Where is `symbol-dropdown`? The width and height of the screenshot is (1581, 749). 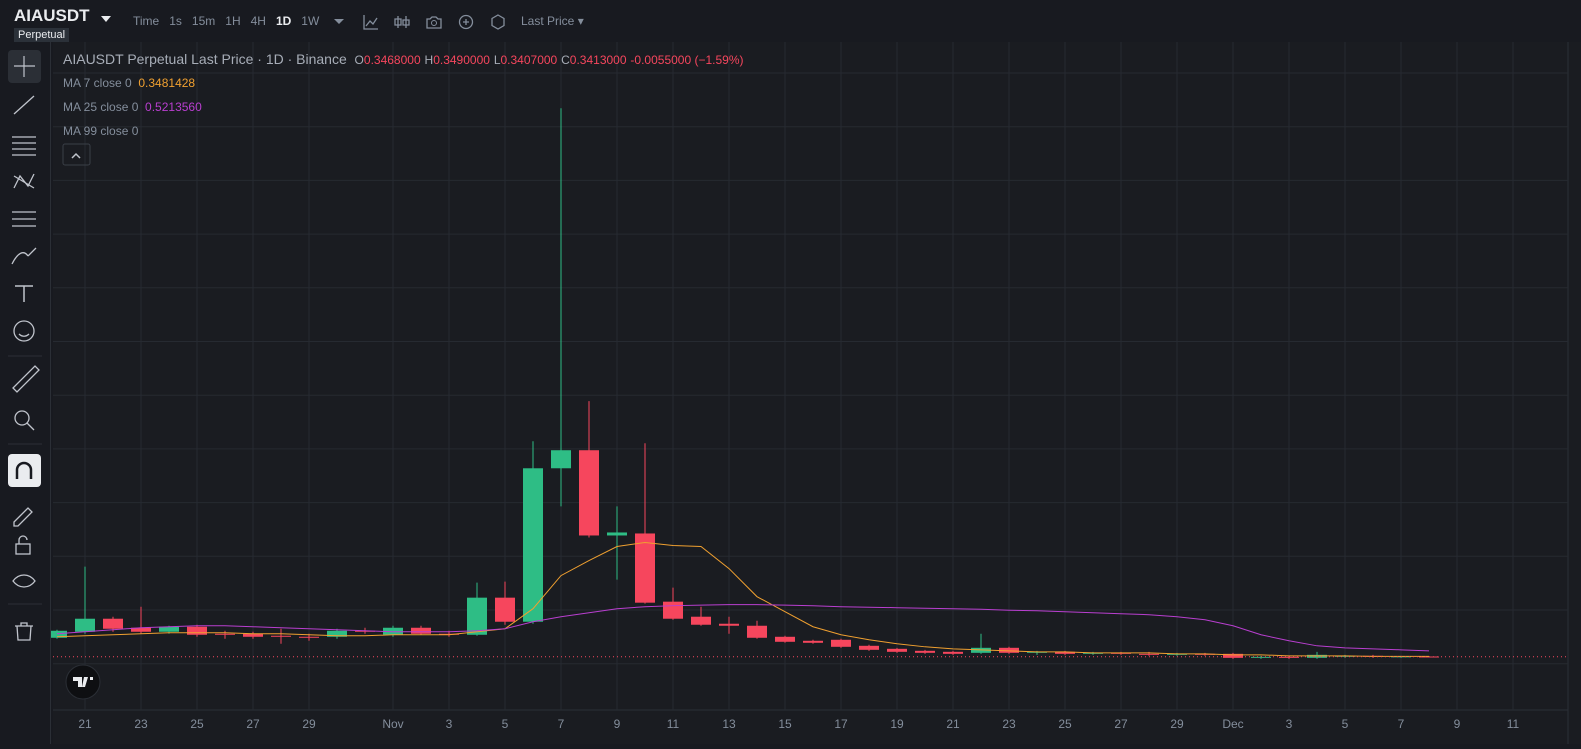
symbol-dropdown is located at coordinates (106, 19).